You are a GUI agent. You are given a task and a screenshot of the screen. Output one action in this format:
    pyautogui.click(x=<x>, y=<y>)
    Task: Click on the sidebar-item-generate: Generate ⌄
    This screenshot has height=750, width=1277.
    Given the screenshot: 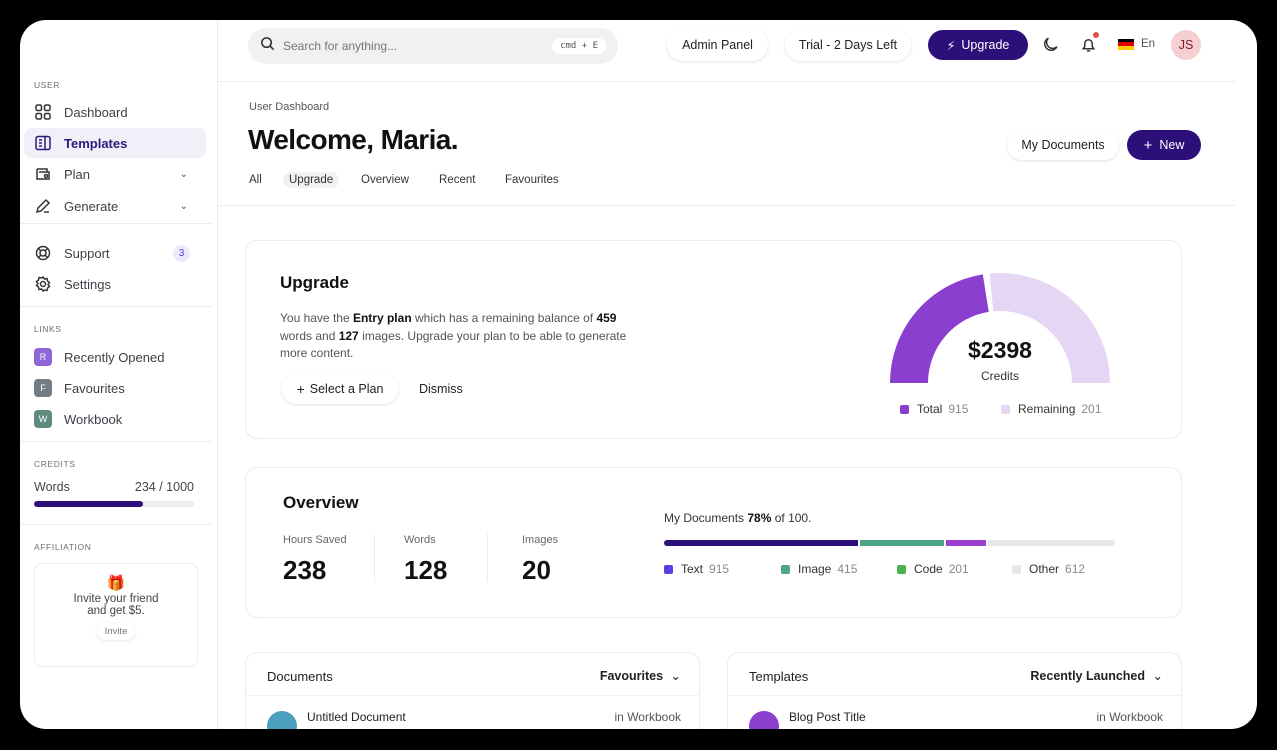 What is the action you would take?
    pyautogui.click(x=115, y=206)
    